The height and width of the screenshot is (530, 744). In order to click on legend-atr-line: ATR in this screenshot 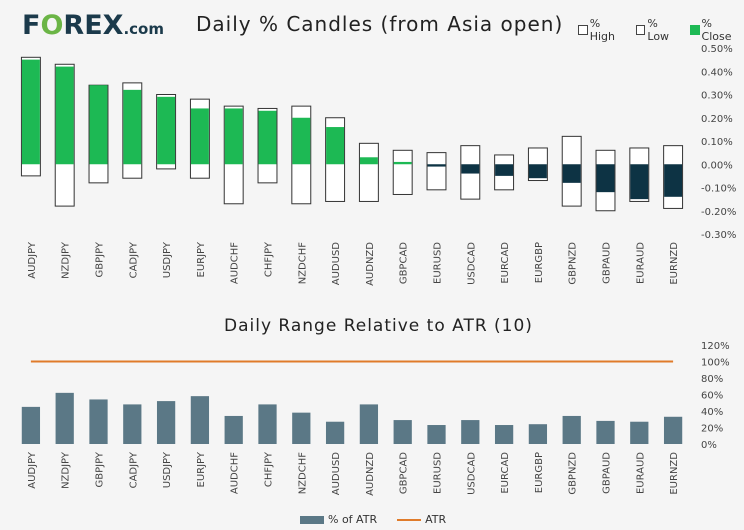, I will do `click(421, 519)`.